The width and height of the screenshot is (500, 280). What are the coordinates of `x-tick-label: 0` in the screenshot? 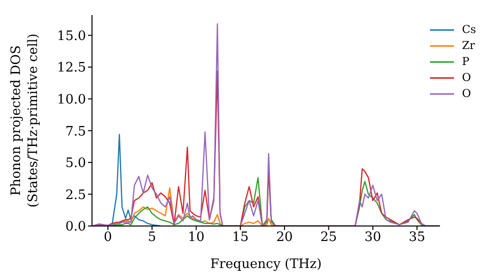 It's located at (108, 238).